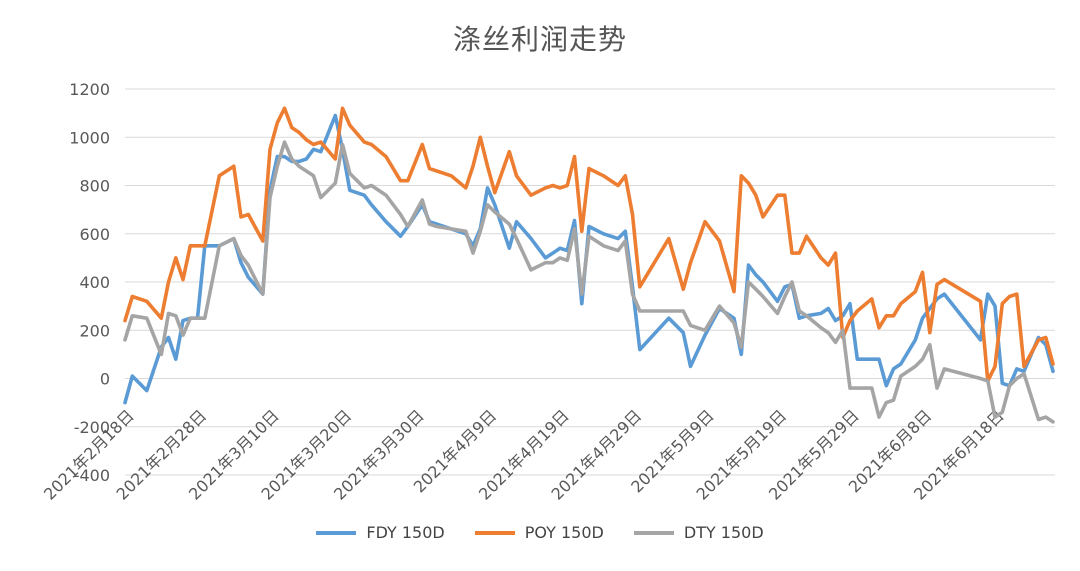 The height and width of the screenshot is (571, 1080). I want to click on legend-item: POY 150D, so click(539, 532).